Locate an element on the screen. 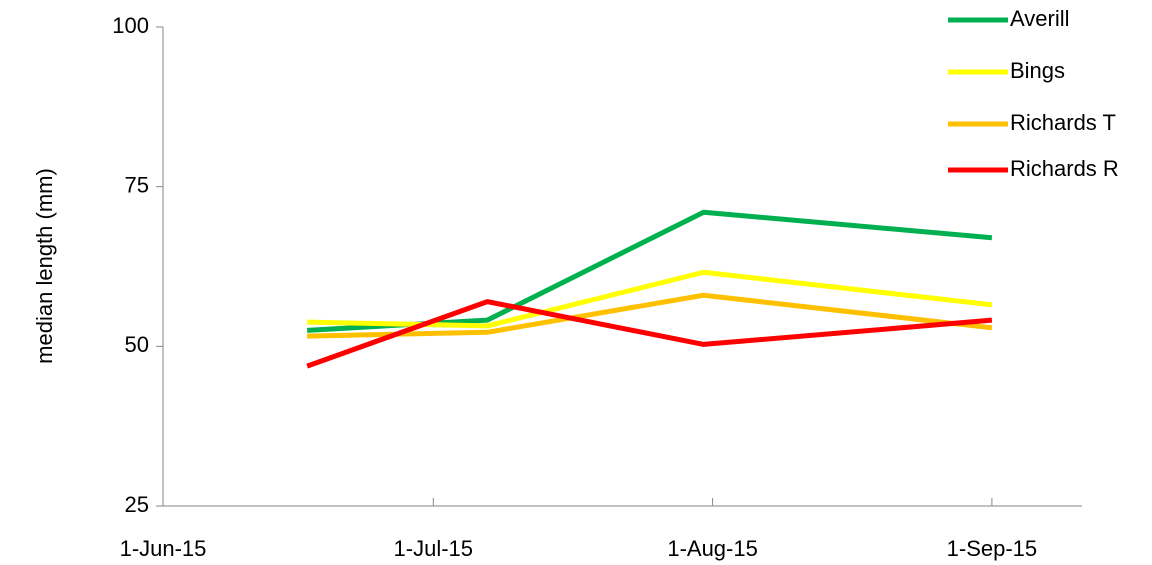 Image resolution: width=1152 pixels, height=565 pixels. y-tick-label: 75 is located at coordinates (137, 184).